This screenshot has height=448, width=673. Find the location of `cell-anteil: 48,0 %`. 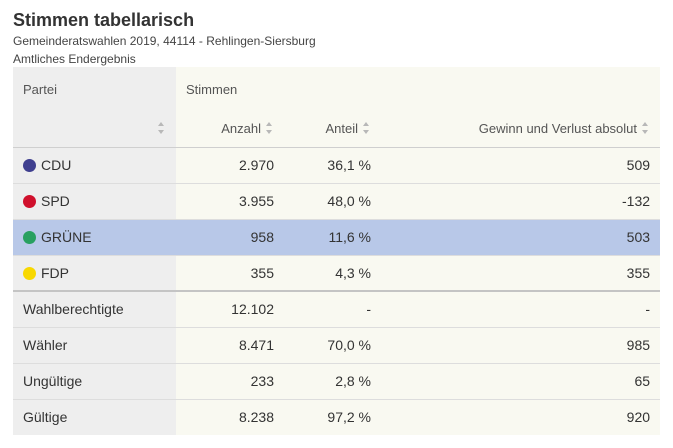

cell-anteil: 48,0 % is located at coordinates (332, 200).